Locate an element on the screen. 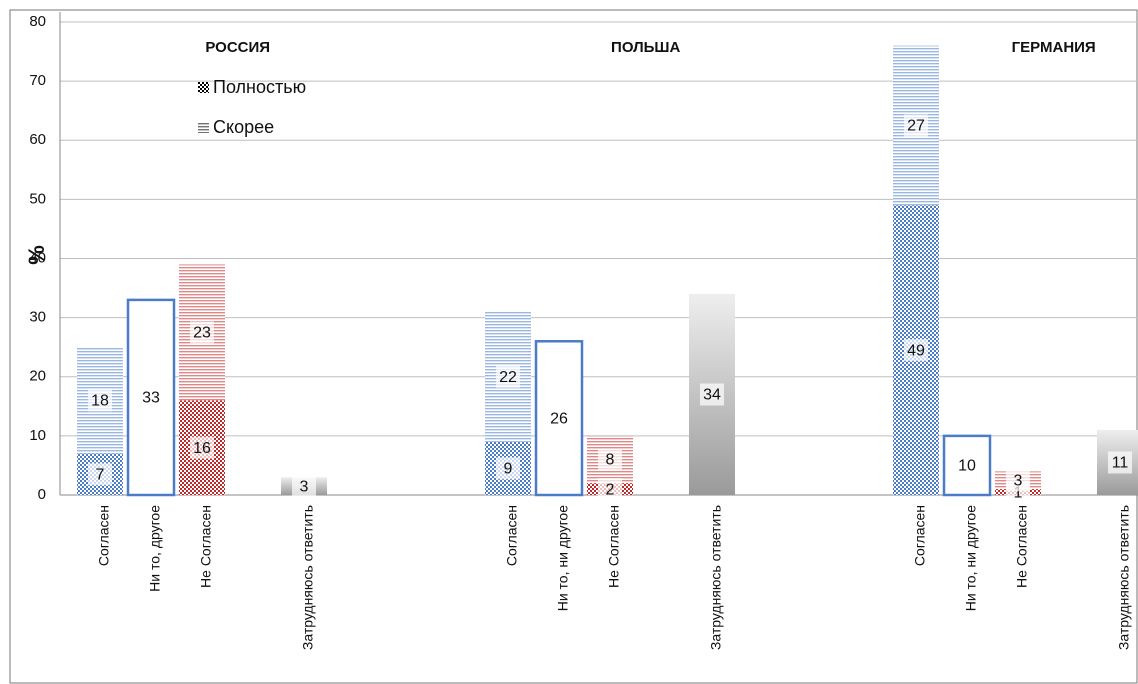 This screenshot has width=1138, height=684. value-label: 10 is located at coordinates (967, 466).